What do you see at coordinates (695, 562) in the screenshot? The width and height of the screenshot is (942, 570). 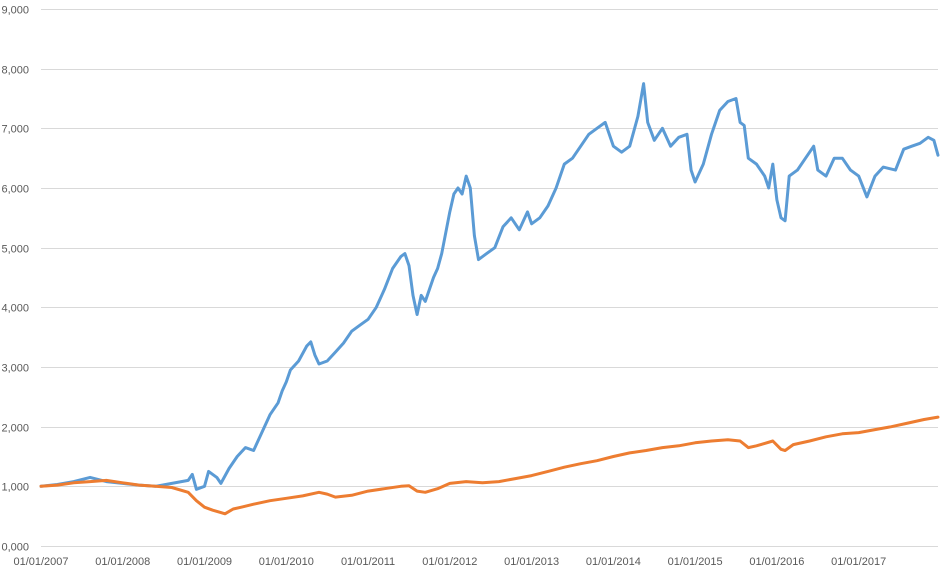 I see `x-tick-label: 01/01/2015` at bounding box center [695, 562].